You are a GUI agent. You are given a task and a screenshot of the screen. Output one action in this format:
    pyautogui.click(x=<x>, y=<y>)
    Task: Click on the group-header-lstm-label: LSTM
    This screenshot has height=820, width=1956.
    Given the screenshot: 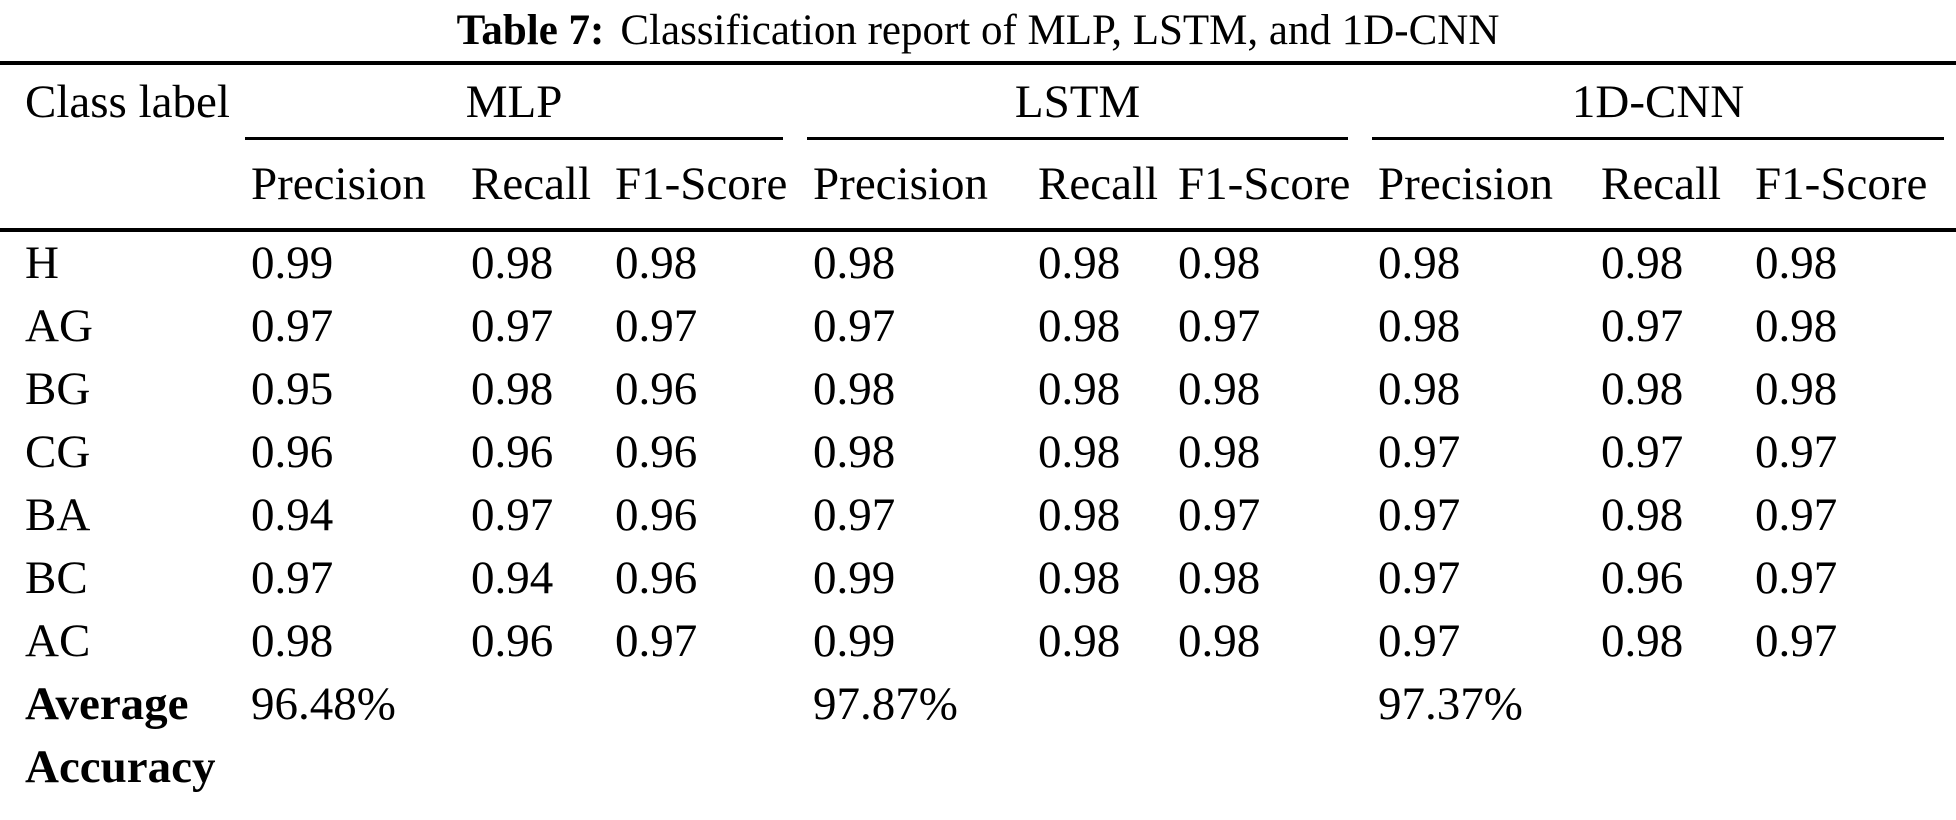 What is the action you would take?
    pyautogui.click(x=1077, y=102)
    